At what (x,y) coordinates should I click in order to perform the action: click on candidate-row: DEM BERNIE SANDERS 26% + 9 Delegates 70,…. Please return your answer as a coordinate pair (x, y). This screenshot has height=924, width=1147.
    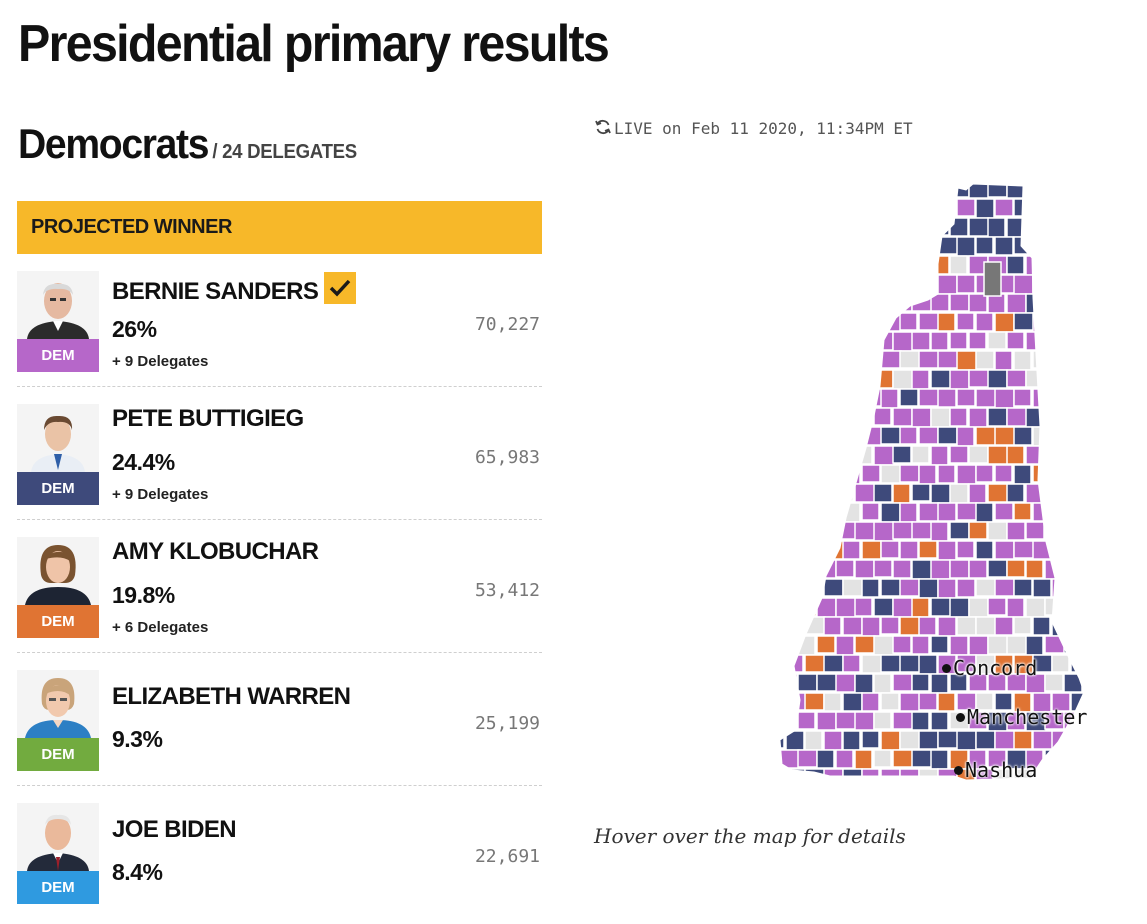
    Looking at the image, I should click on (279, 320).